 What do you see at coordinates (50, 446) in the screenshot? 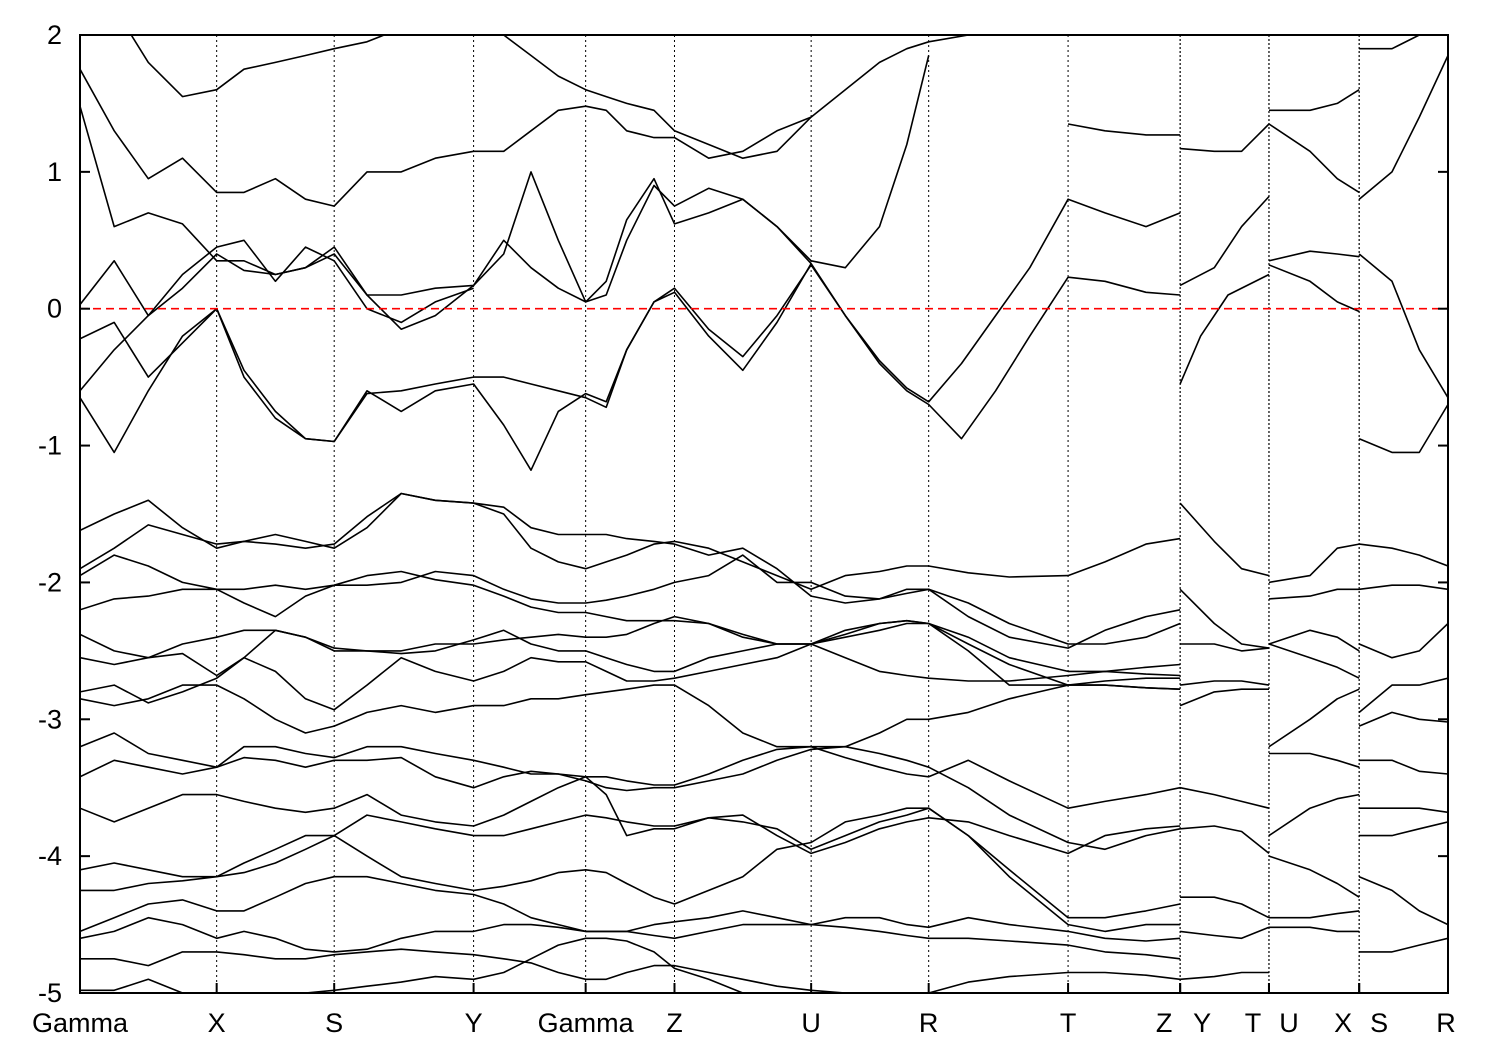
I see `y-tick-label: -1` at bounding box center [50, 446].